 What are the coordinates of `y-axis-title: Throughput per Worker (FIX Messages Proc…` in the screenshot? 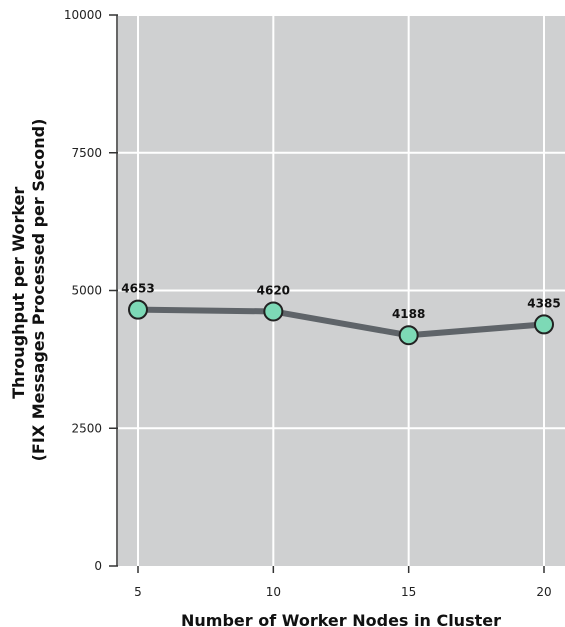 It's located at (28, 290).